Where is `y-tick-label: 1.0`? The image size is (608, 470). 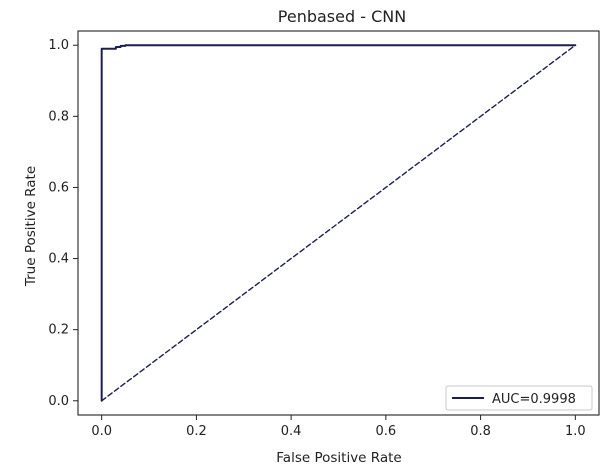 y-tick-label: 1.0 is located at coordinates (58, 45).